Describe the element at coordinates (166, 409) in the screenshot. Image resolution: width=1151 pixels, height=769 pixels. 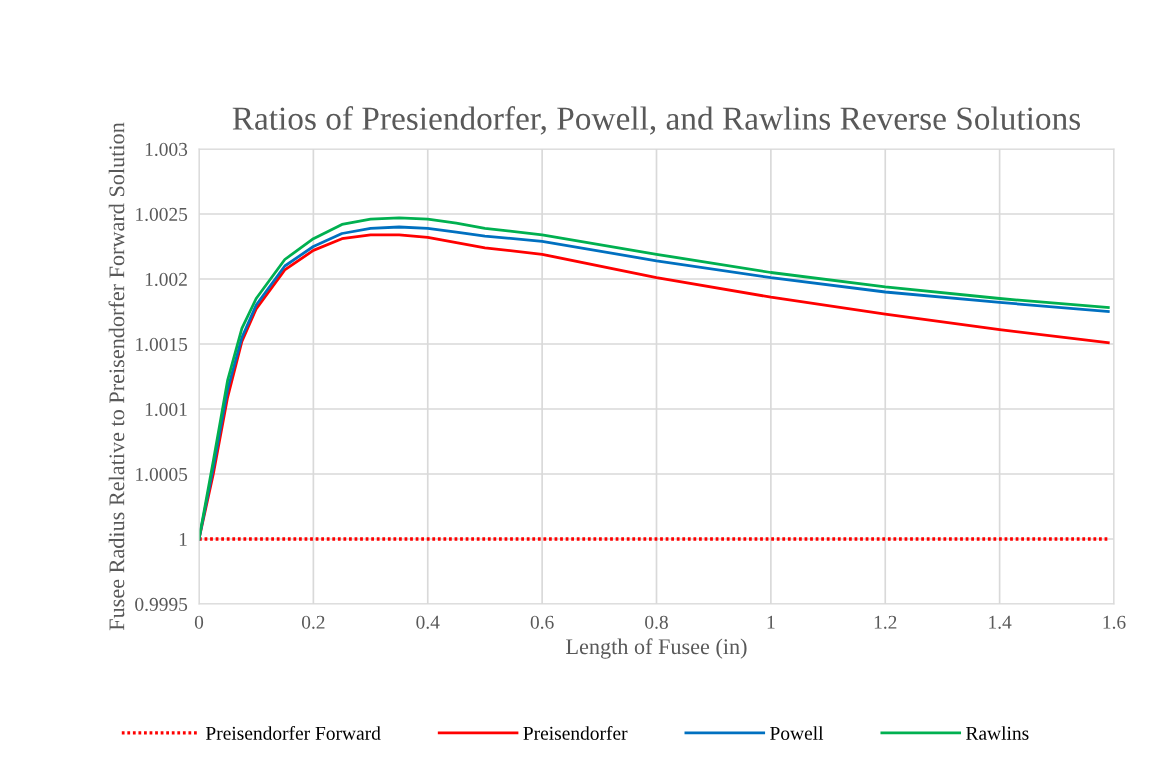
I see `y-tick-label: 1.001` at that location.